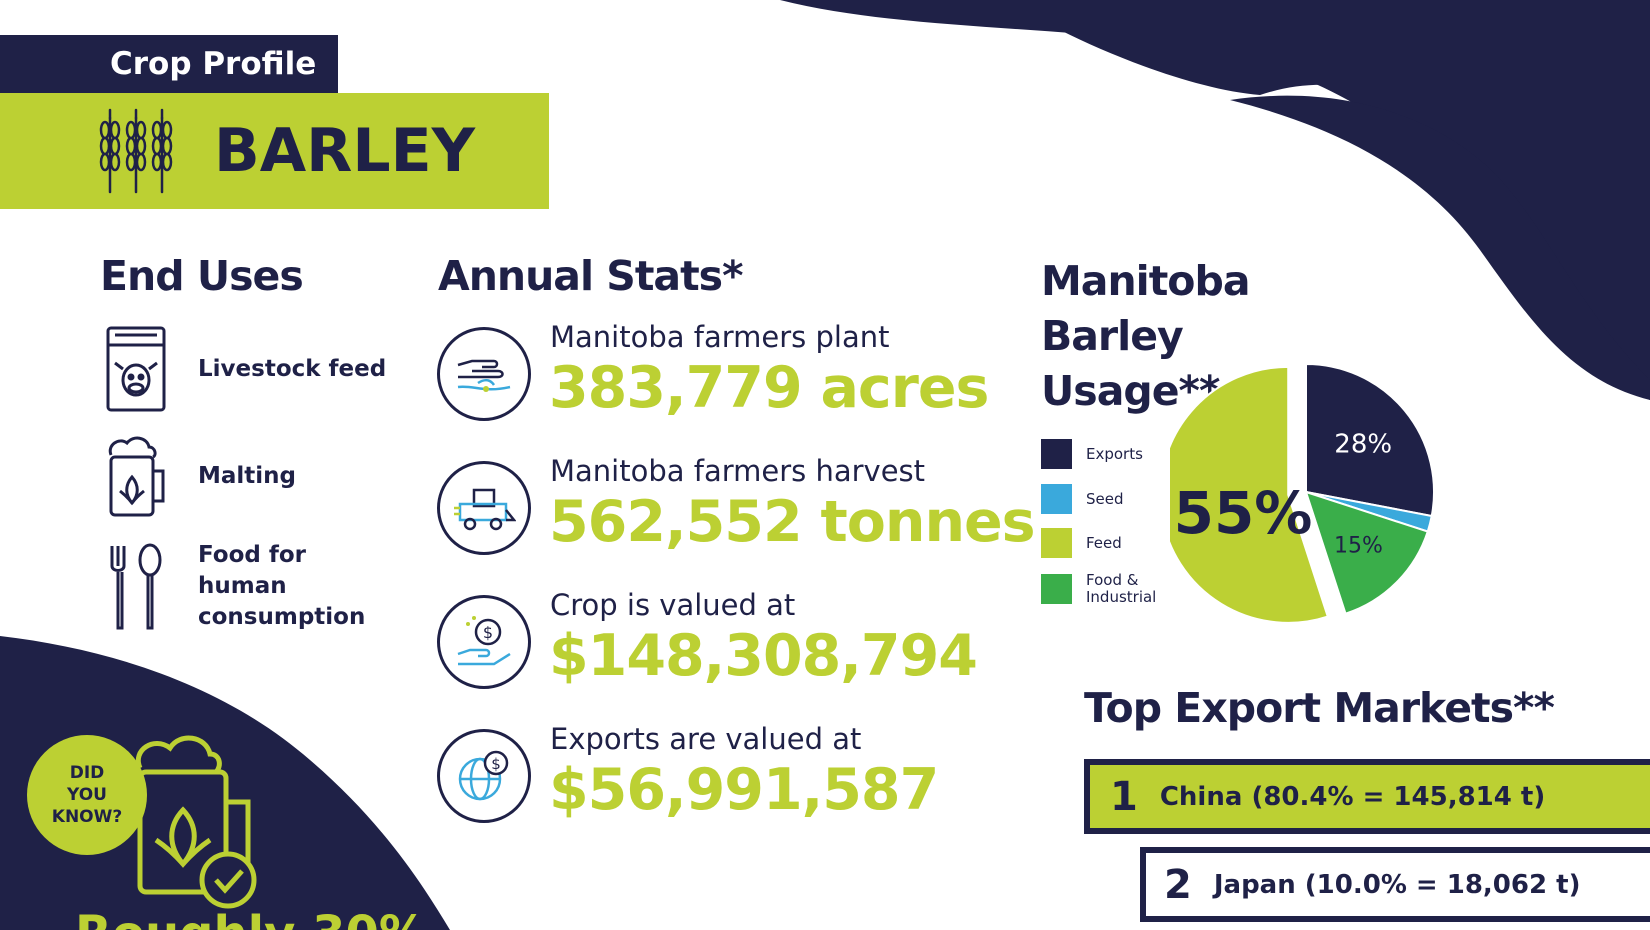 The image size is (1650, 930). What do you see at coordinates (792, 522) in the screenshot?
I see `stat-value: 562,552 tonnes` at bounding box center [792, 522].